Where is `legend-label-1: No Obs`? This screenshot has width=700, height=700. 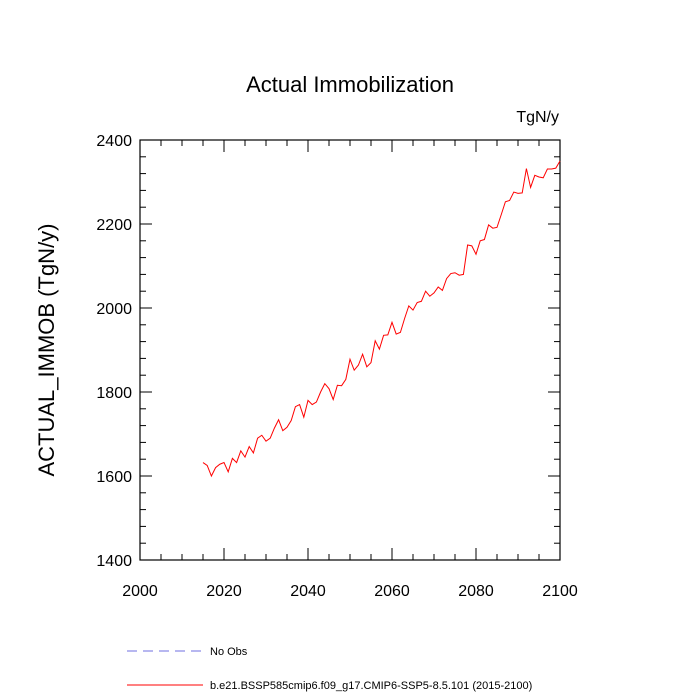 legend-label-1: No Obs is located at coordinates (229, 652).